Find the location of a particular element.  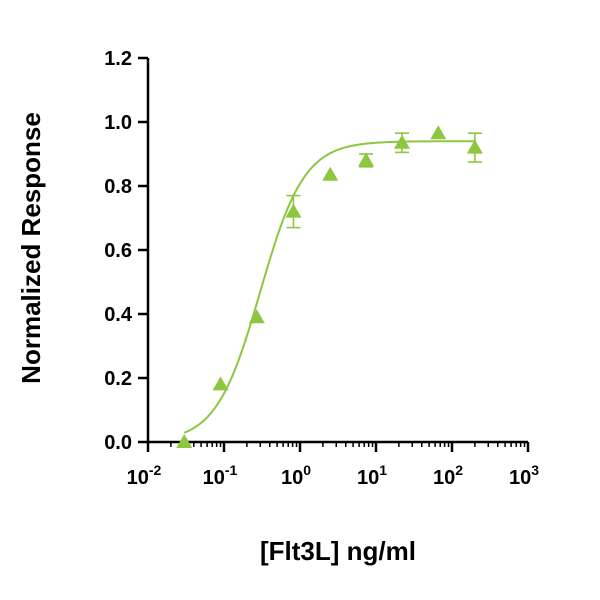

y-tick-label: 0.2 is located at coordinates (118, 379).